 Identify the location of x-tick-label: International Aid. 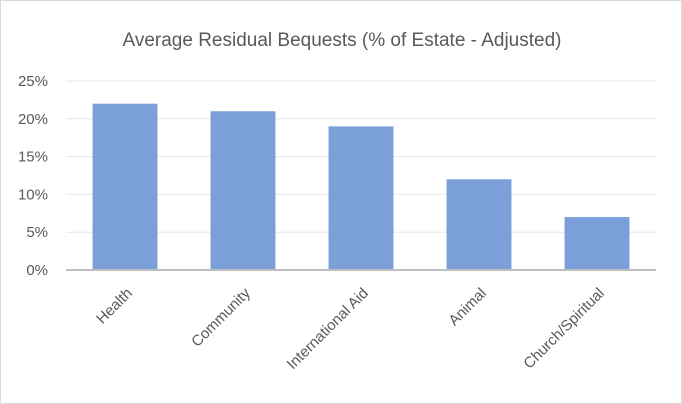
(328, 329).